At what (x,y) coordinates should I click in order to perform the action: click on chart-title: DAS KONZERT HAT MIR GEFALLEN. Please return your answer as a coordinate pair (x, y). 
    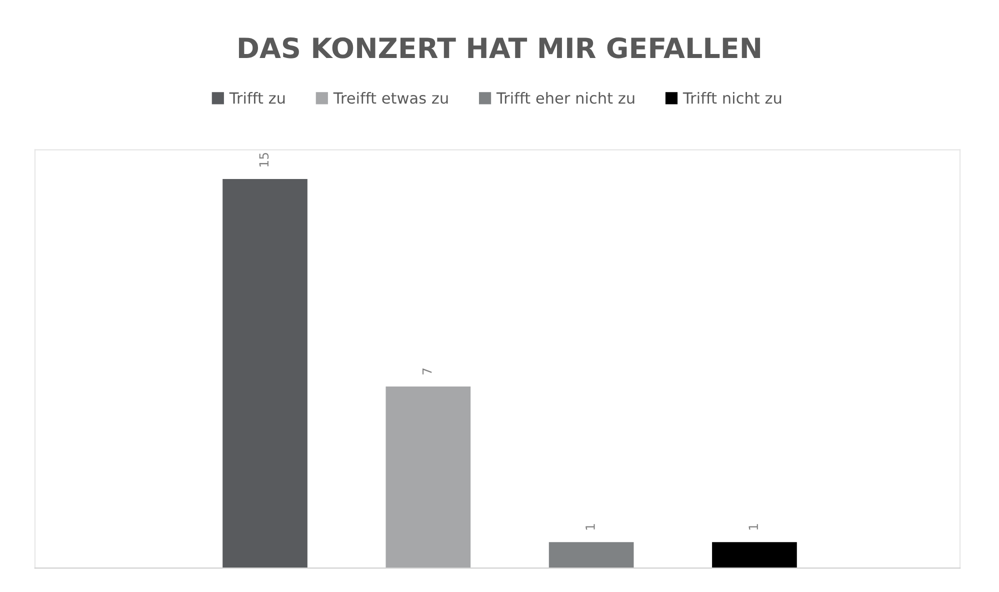
    Looking at the image, I should click on (499, 47).